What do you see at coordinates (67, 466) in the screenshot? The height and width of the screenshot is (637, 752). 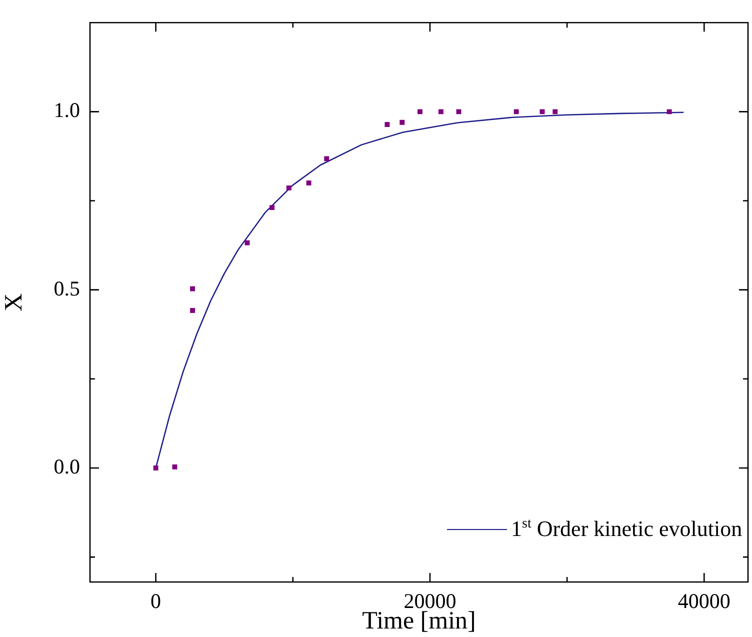 I see `y-tick-label: 0.0` at bounding box center [67, 466].